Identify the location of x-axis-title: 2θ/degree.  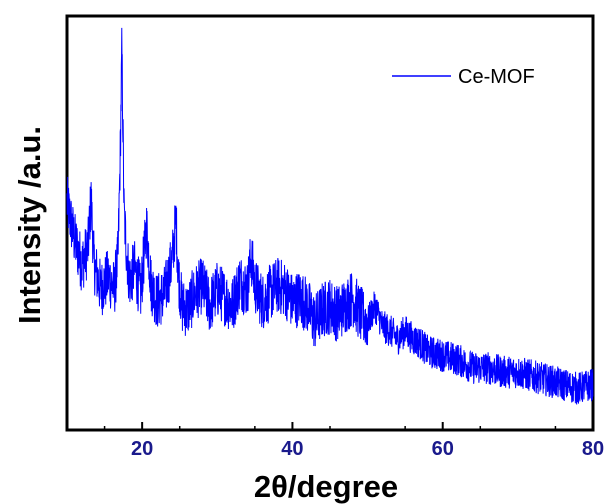
(326, 486).